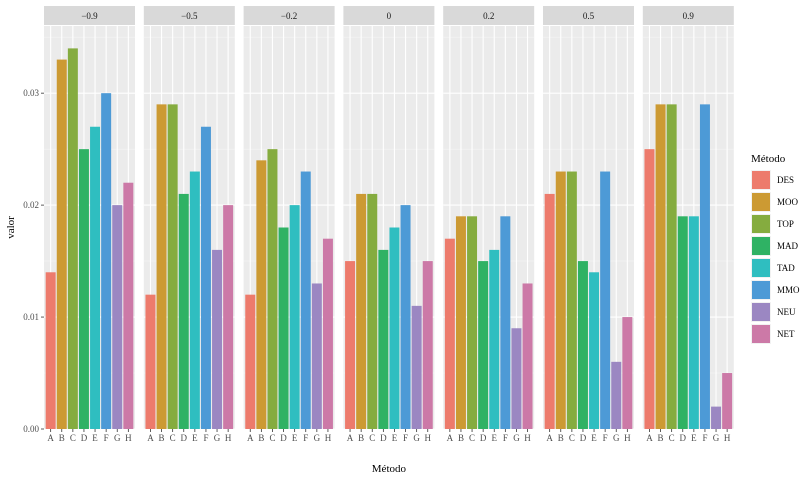  I want to click on legend-label: DES, so click(785, 180).